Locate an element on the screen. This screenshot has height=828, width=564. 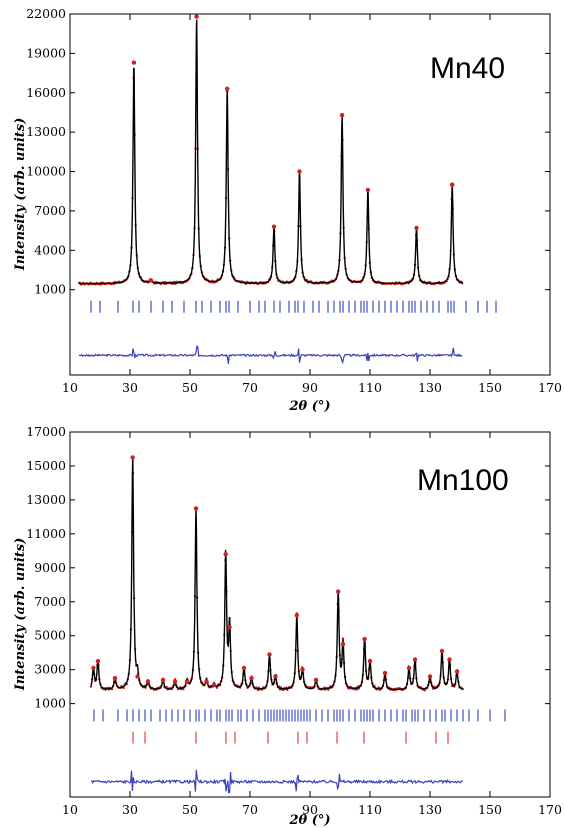
y-tick-label: 10000 is located at coordinates (46, 171).